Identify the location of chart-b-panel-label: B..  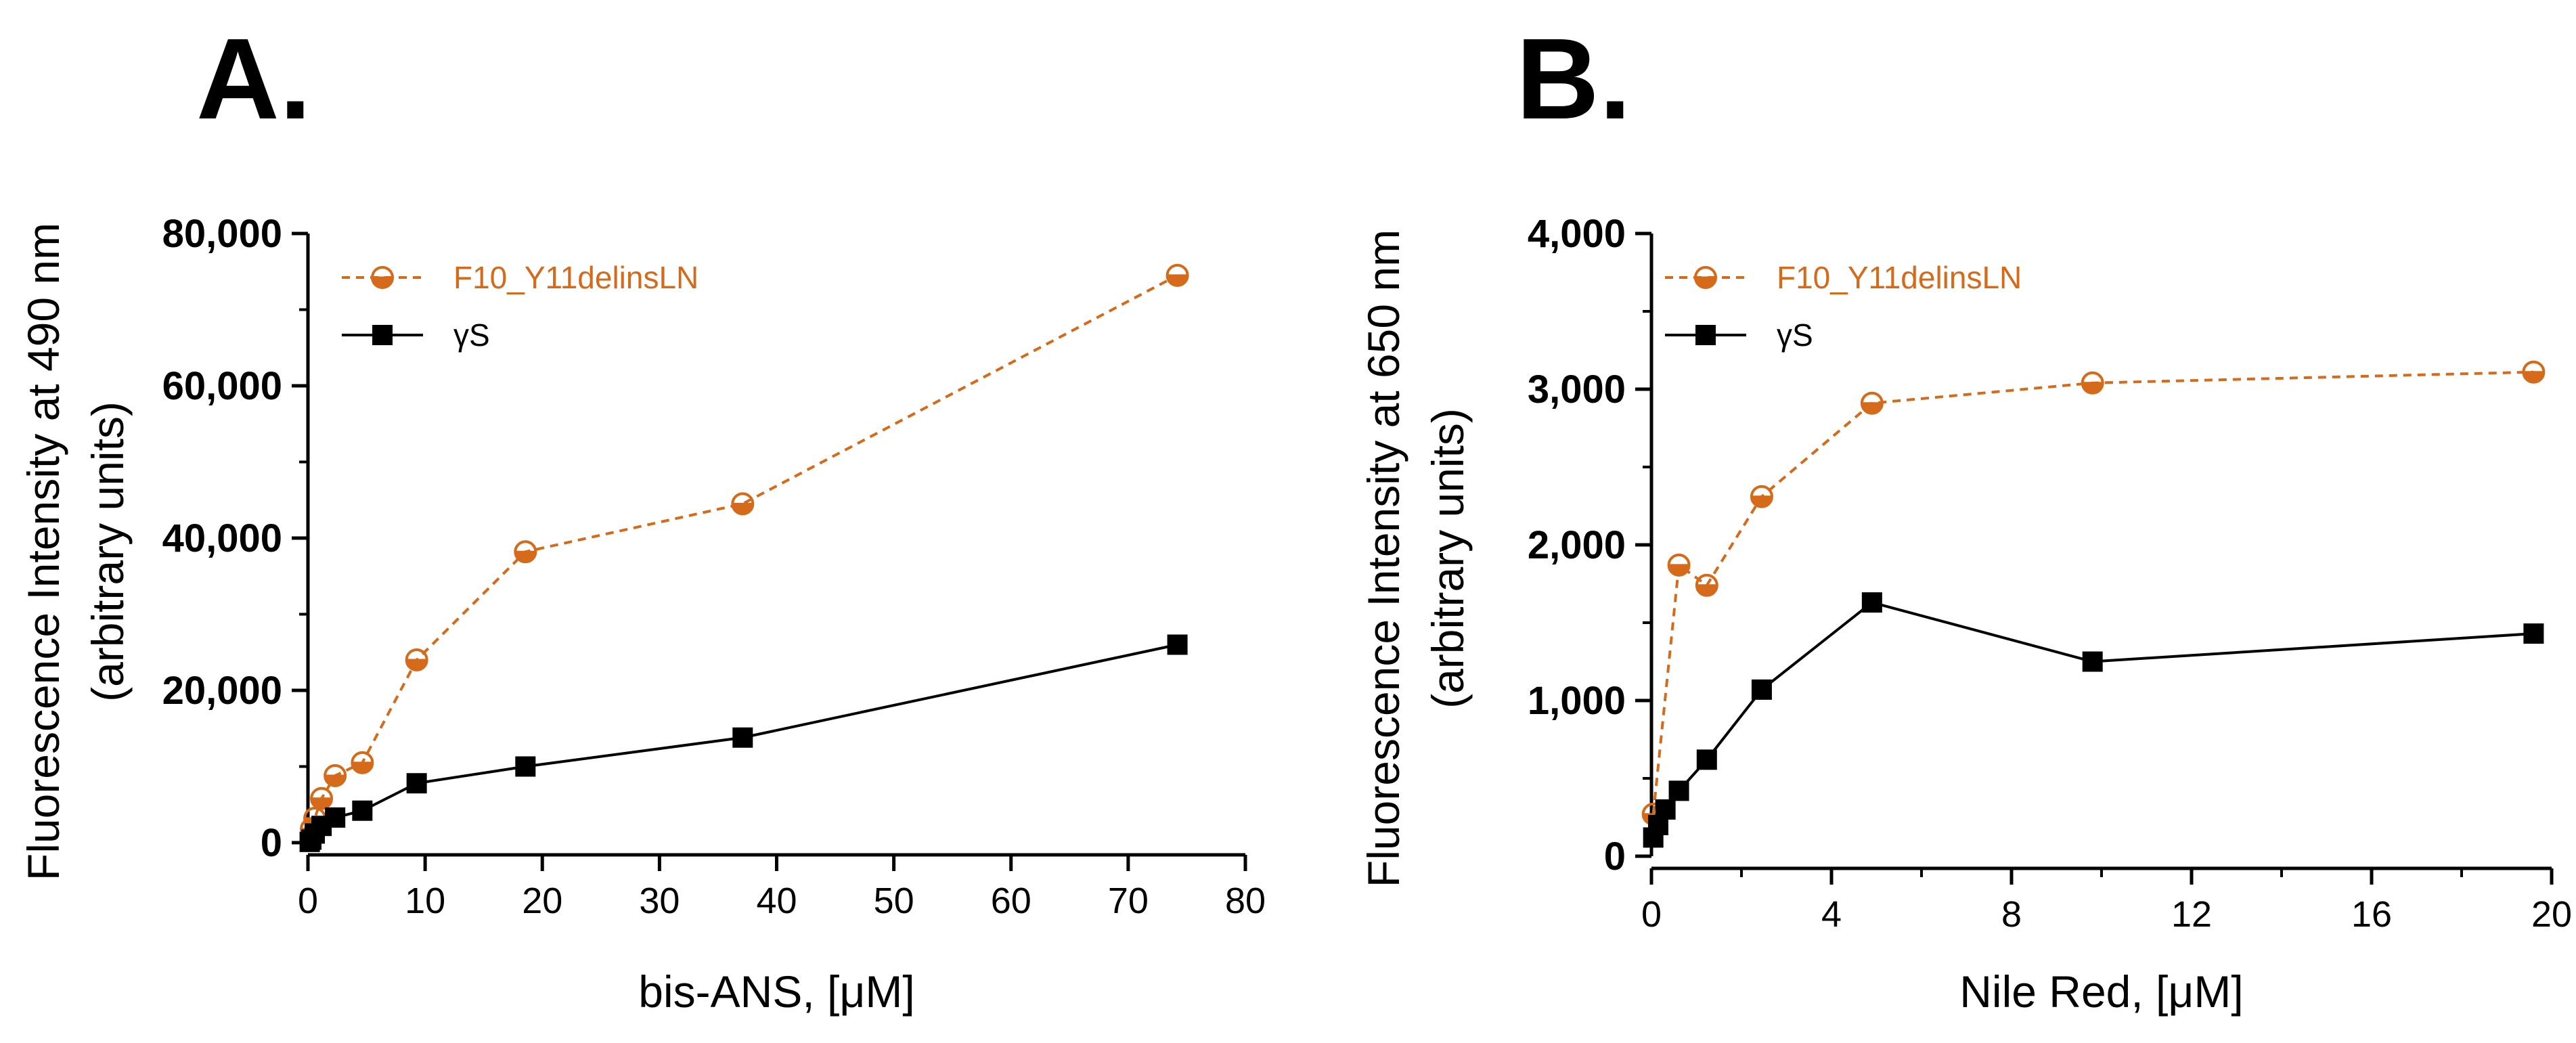
(1573, 79).